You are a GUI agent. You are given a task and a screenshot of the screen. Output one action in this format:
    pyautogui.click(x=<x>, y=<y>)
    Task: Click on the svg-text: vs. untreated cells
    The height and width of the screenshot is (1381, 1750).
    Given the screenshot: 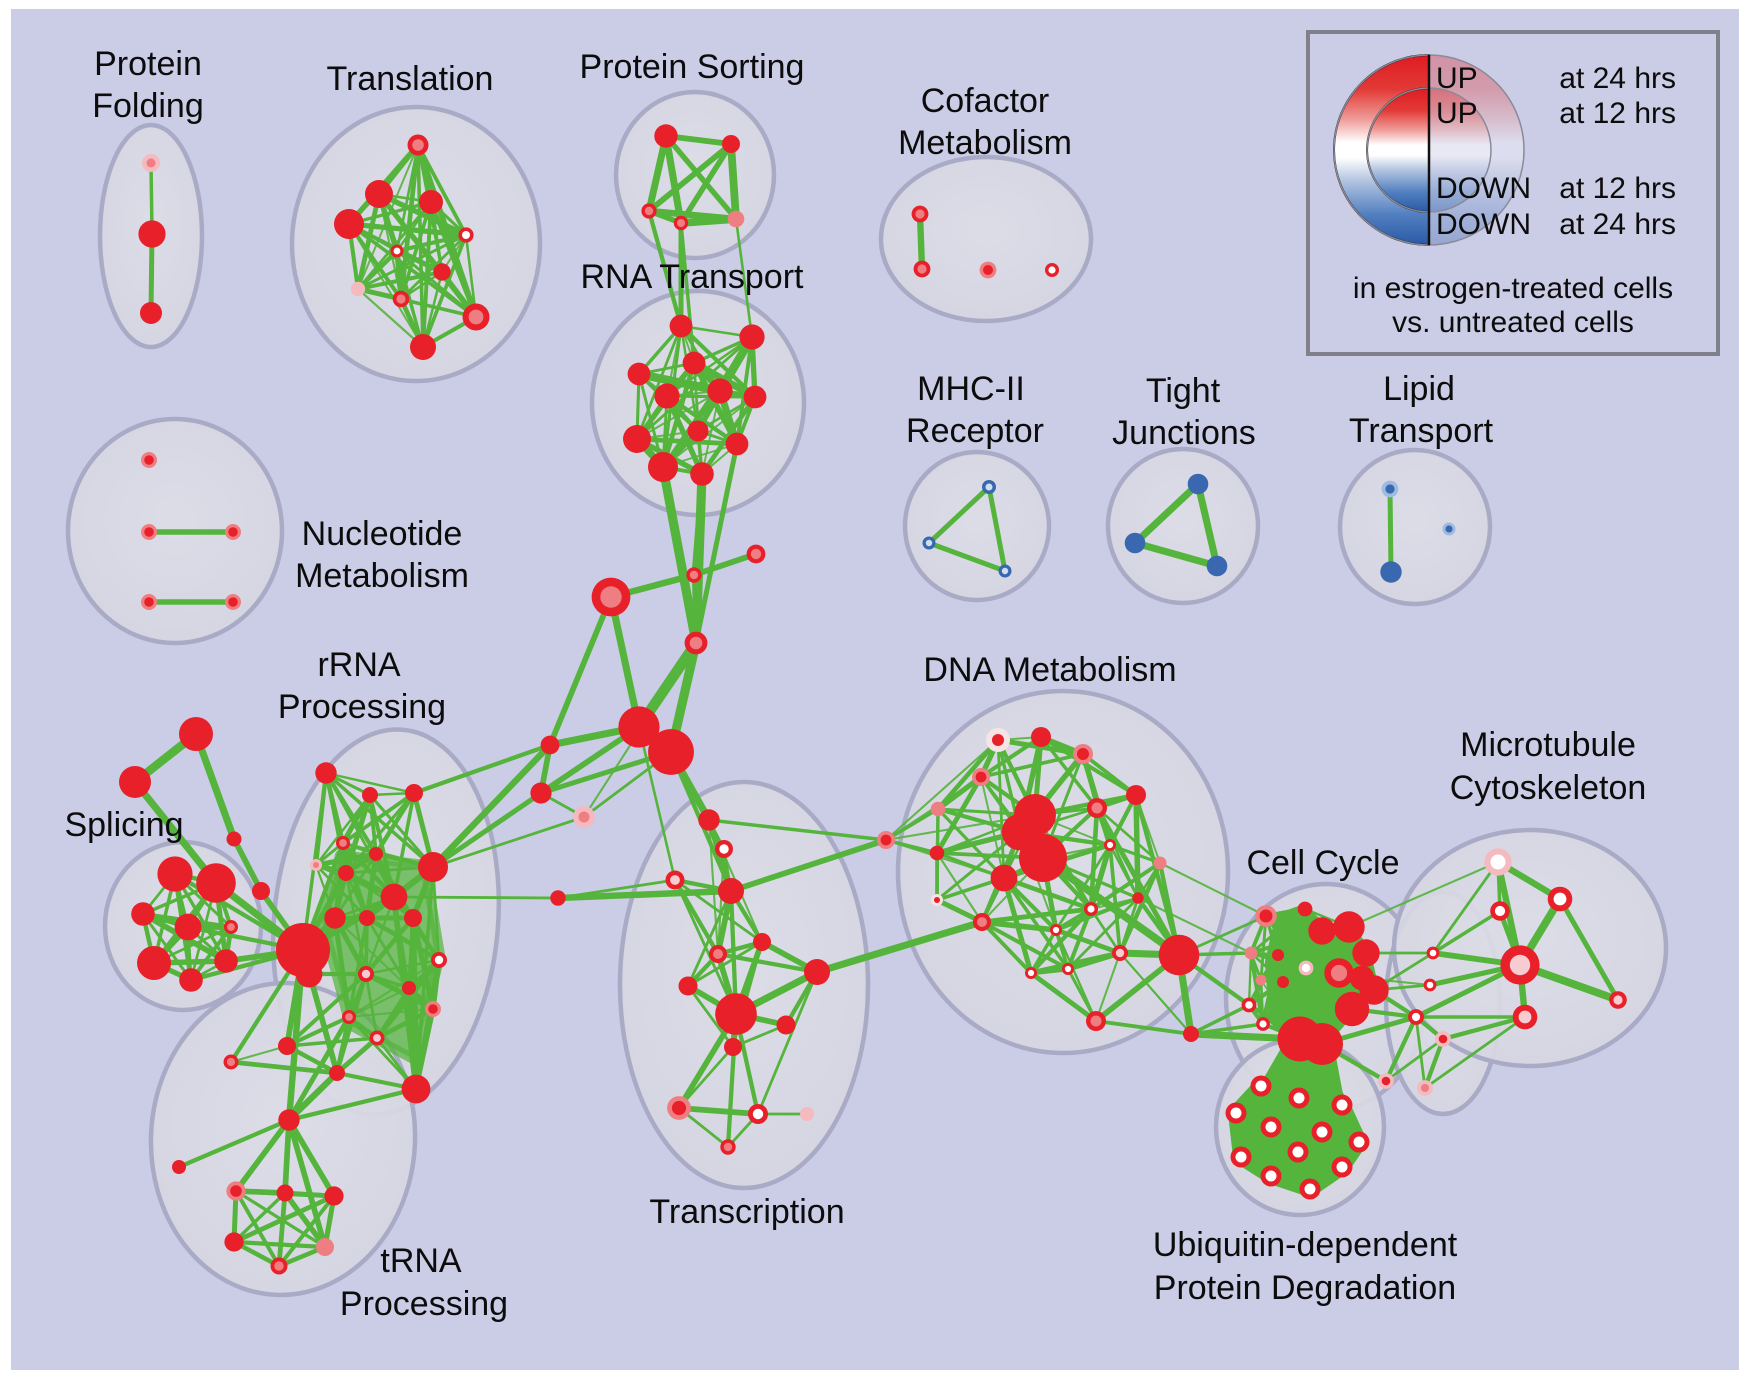 What is the action you would take?
    pyautogui.click(x=1513, y=322)
    